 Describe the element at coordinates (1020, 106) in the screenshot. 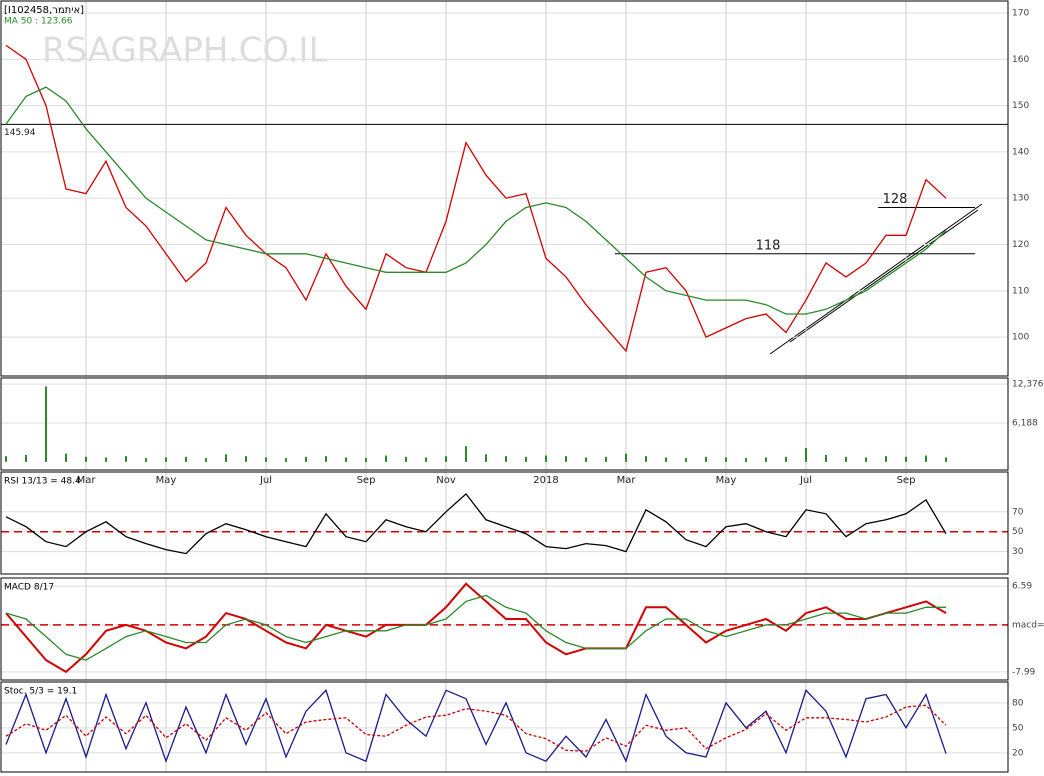

I see `y-tick-label: 150` at that location.